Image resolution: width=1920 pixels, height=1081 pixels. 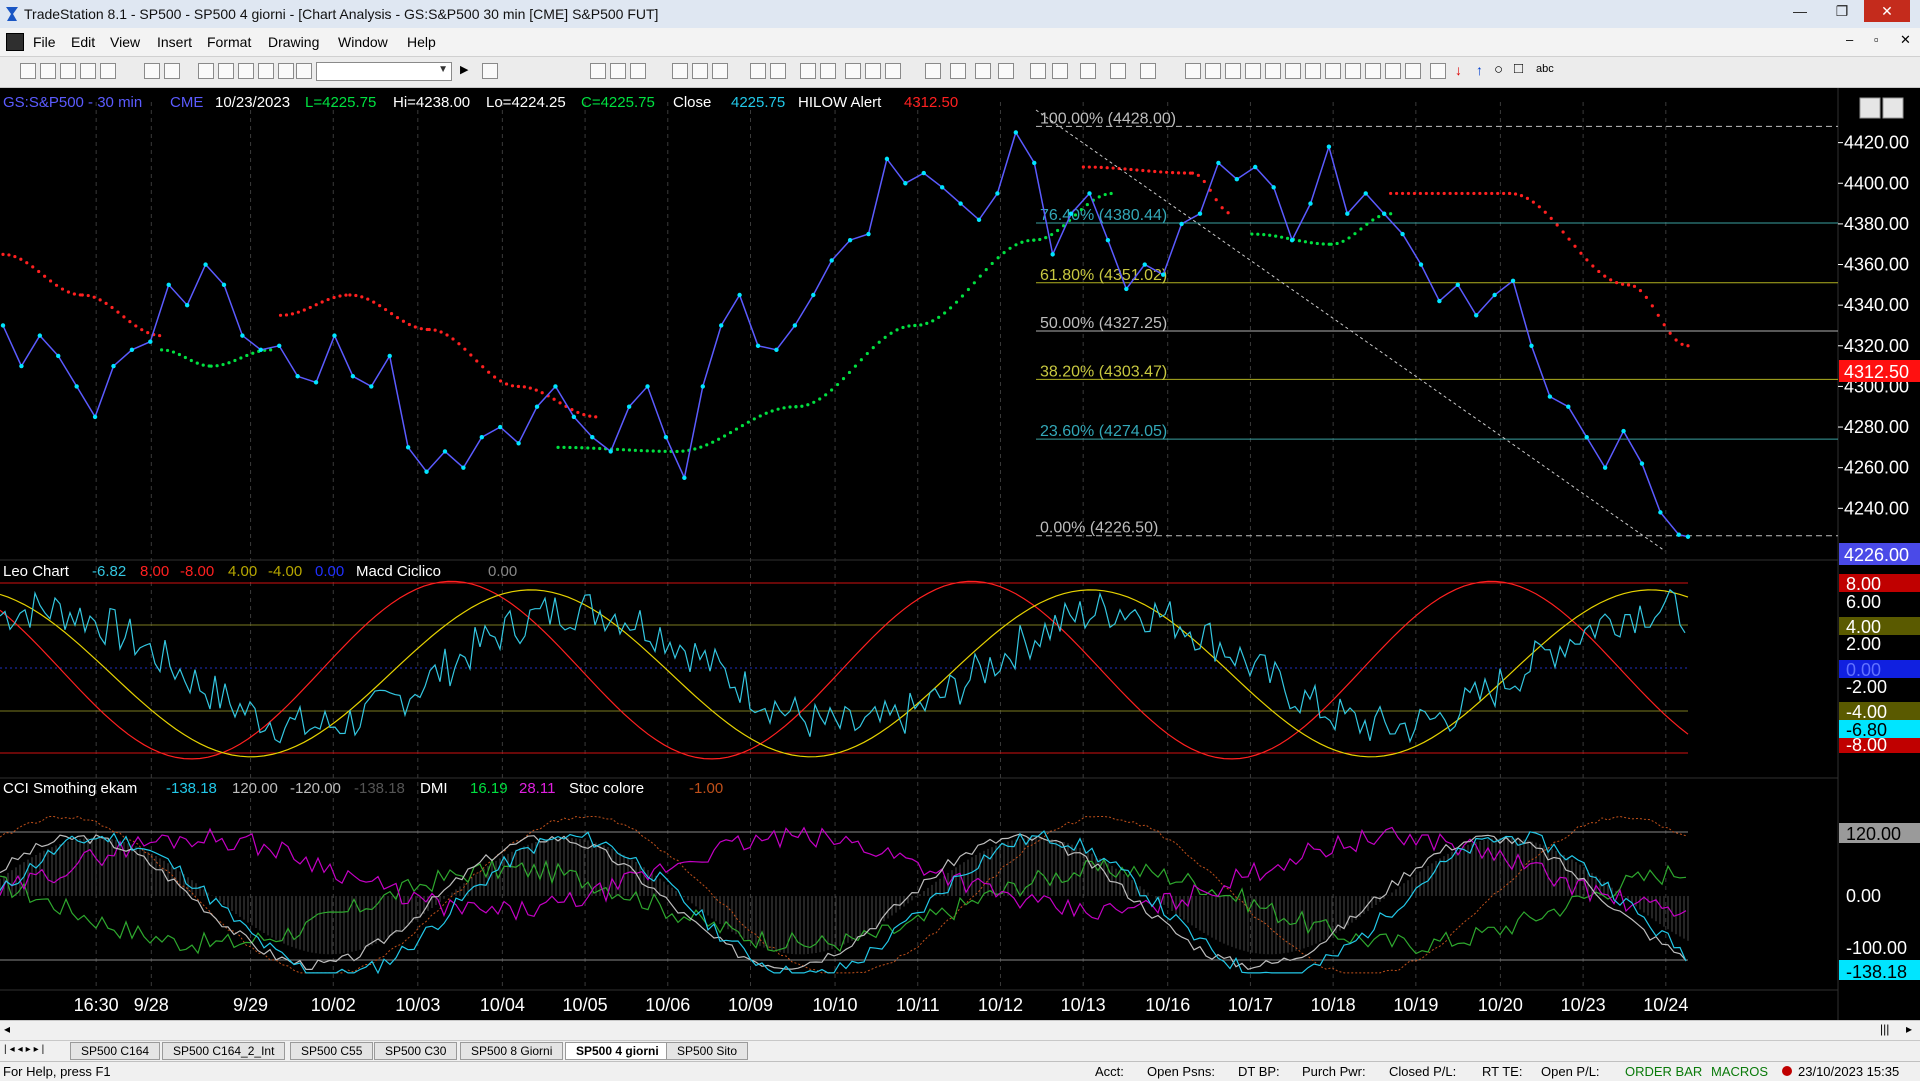 What do you see at coordinates (152, 71) in the screenshot?
I see `print-preview-icon` at bounding box center [152, 71].